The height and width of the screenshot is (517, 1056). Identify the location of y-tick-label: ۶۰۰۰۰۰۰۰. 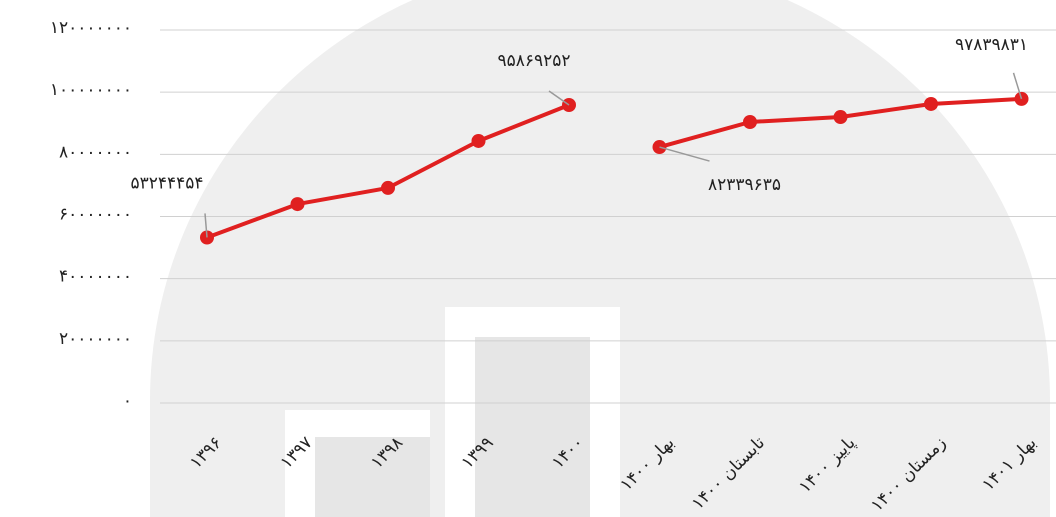
(95, 215).